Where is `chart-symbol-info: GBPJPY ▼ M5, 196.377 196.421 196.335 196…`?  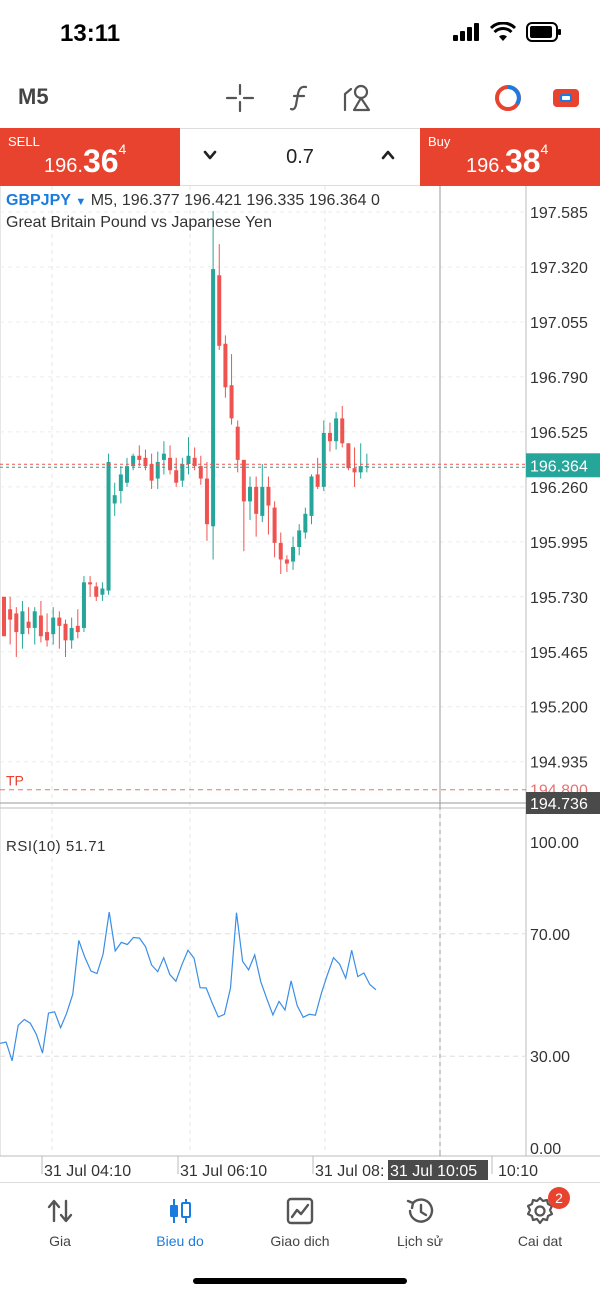 chart-symbol-info: GBPJPY ▼ M5, 196.377 196.421 196.335 196… is located at coordinates (193, 201).